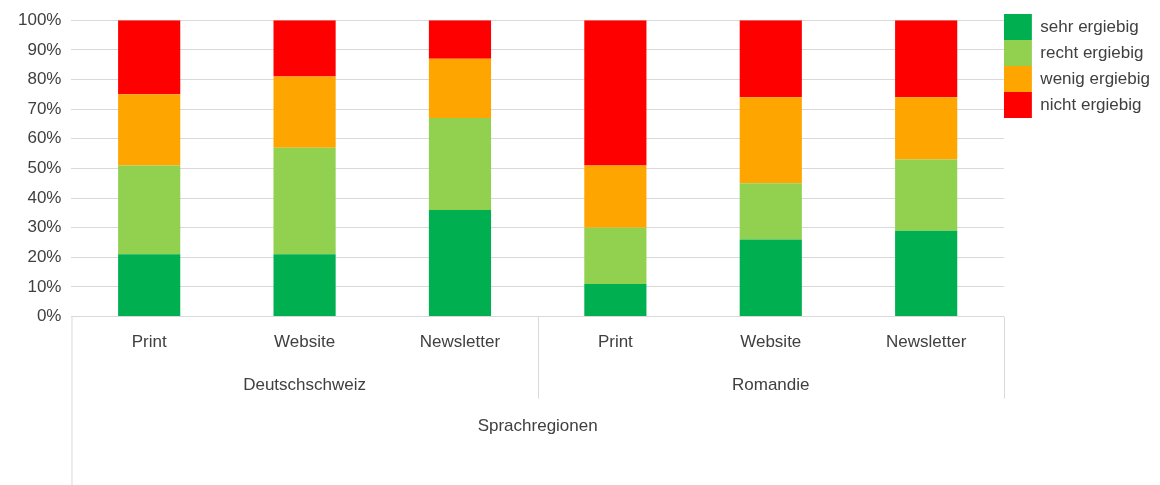  I want to click on y-tick-label: 50%, so click(44, 168).